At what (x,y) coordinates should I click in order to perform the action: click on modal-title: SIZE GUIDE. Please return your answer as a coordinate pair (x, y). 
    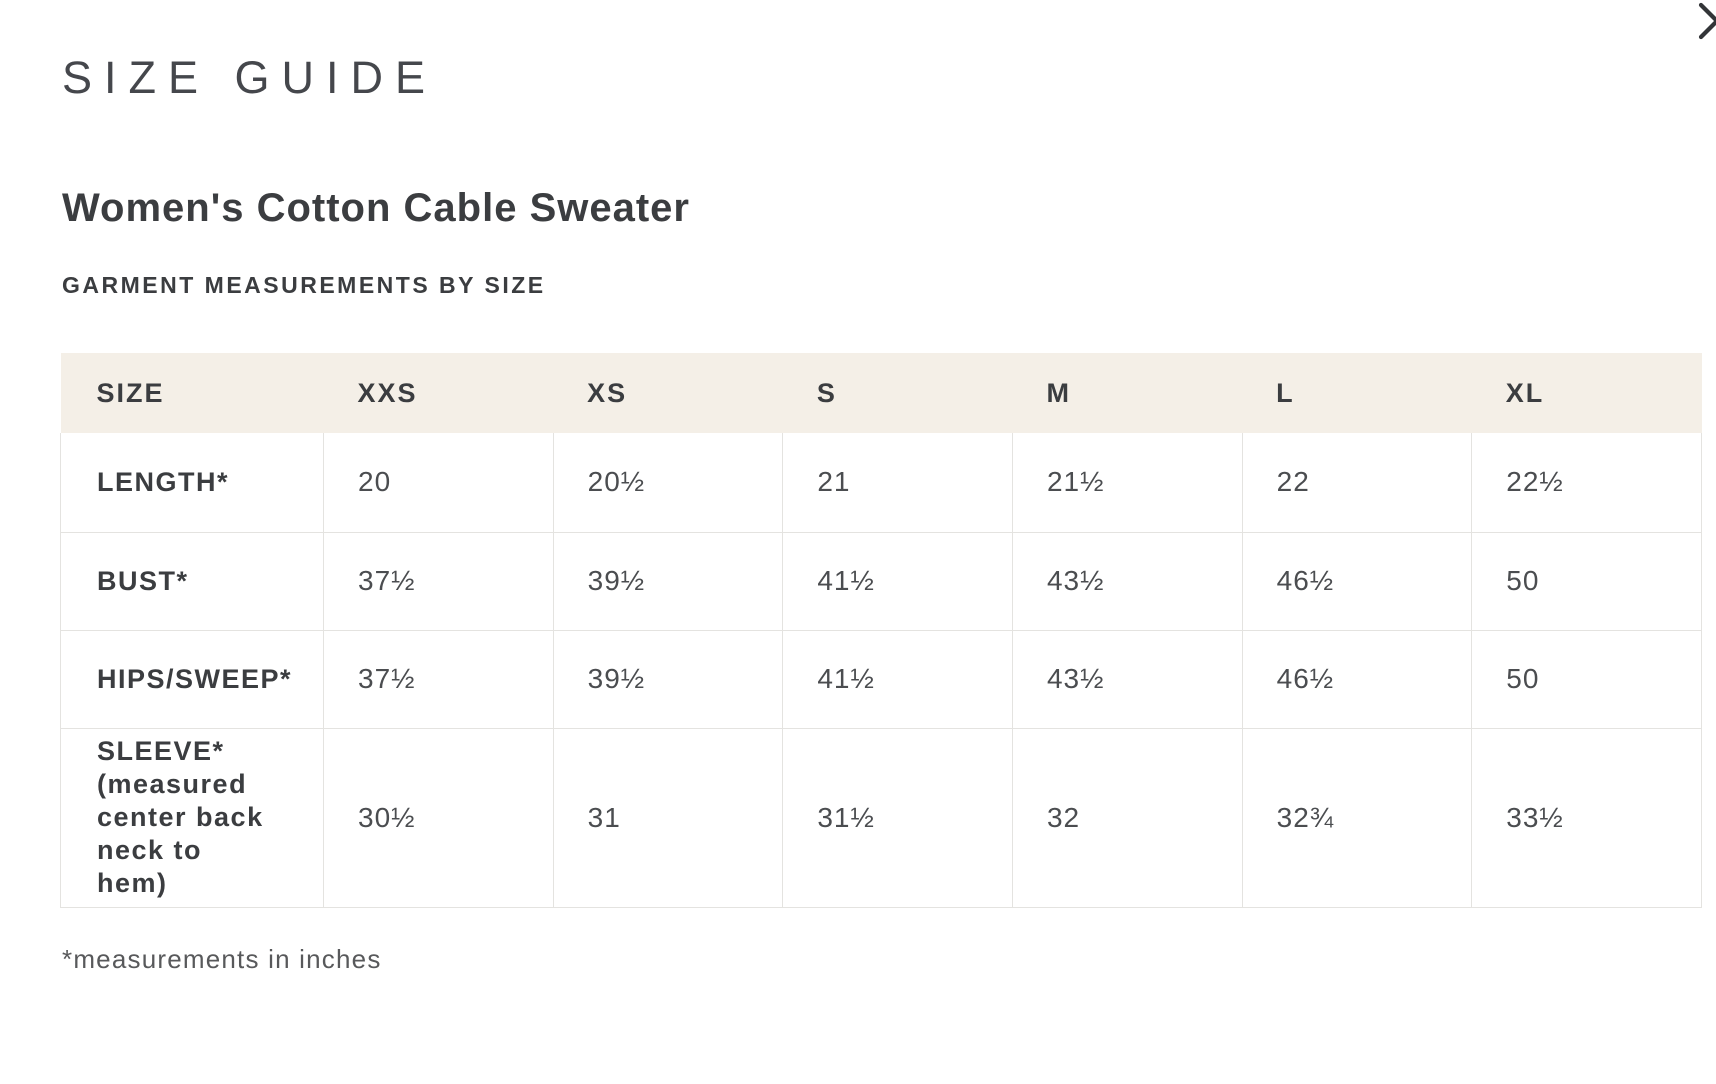
    Looking at the image, I should click on (250, 77).